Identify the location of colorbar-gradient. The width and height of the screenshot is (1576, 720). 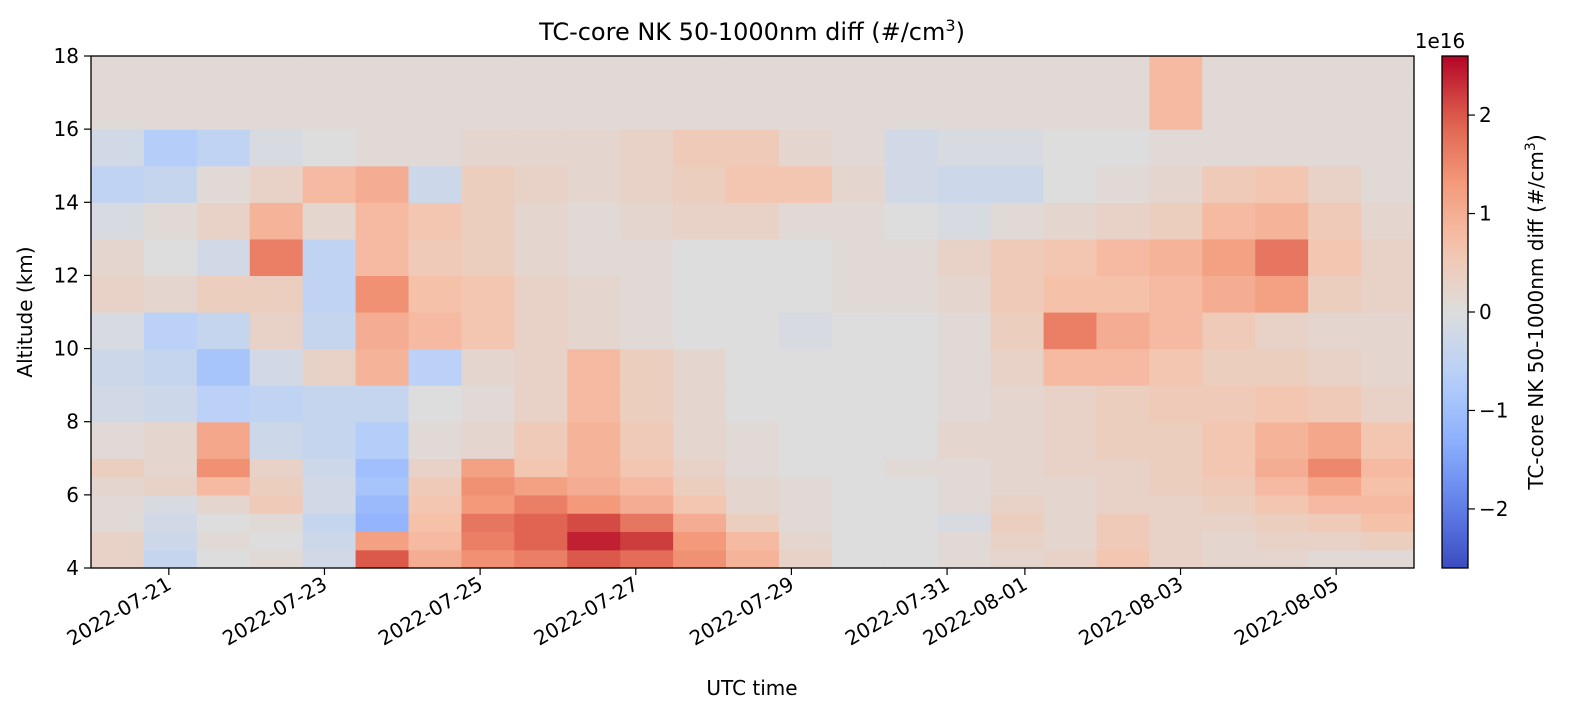
(1455, 312).